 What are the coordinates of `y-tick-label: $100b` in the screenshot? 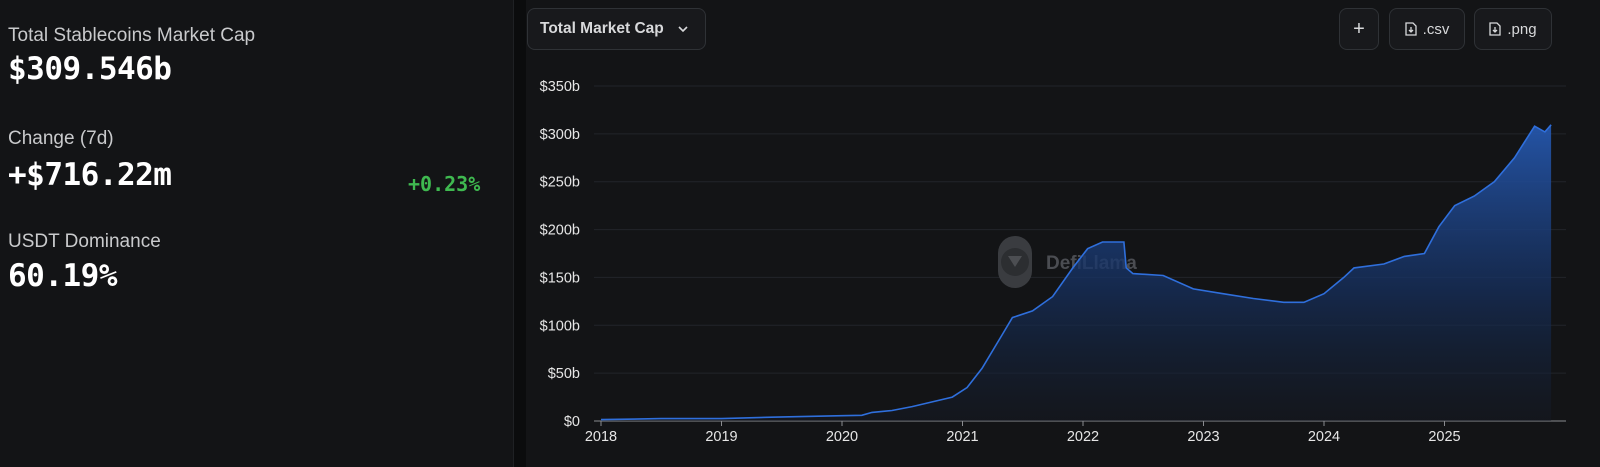 It's located at (560, 326).